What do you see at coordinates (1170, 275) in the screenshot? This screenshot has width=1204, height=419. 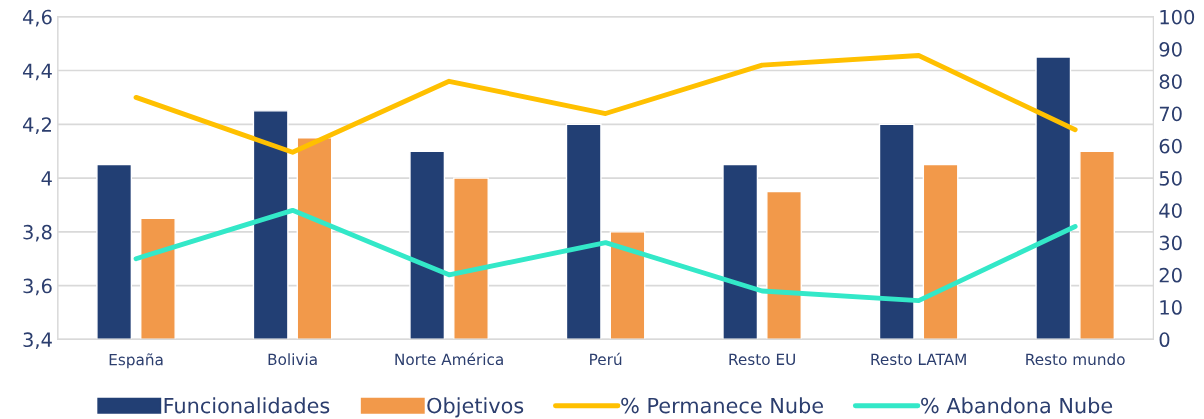 I see `y2-tick-label: 20` at bounding box center [1170, 275].